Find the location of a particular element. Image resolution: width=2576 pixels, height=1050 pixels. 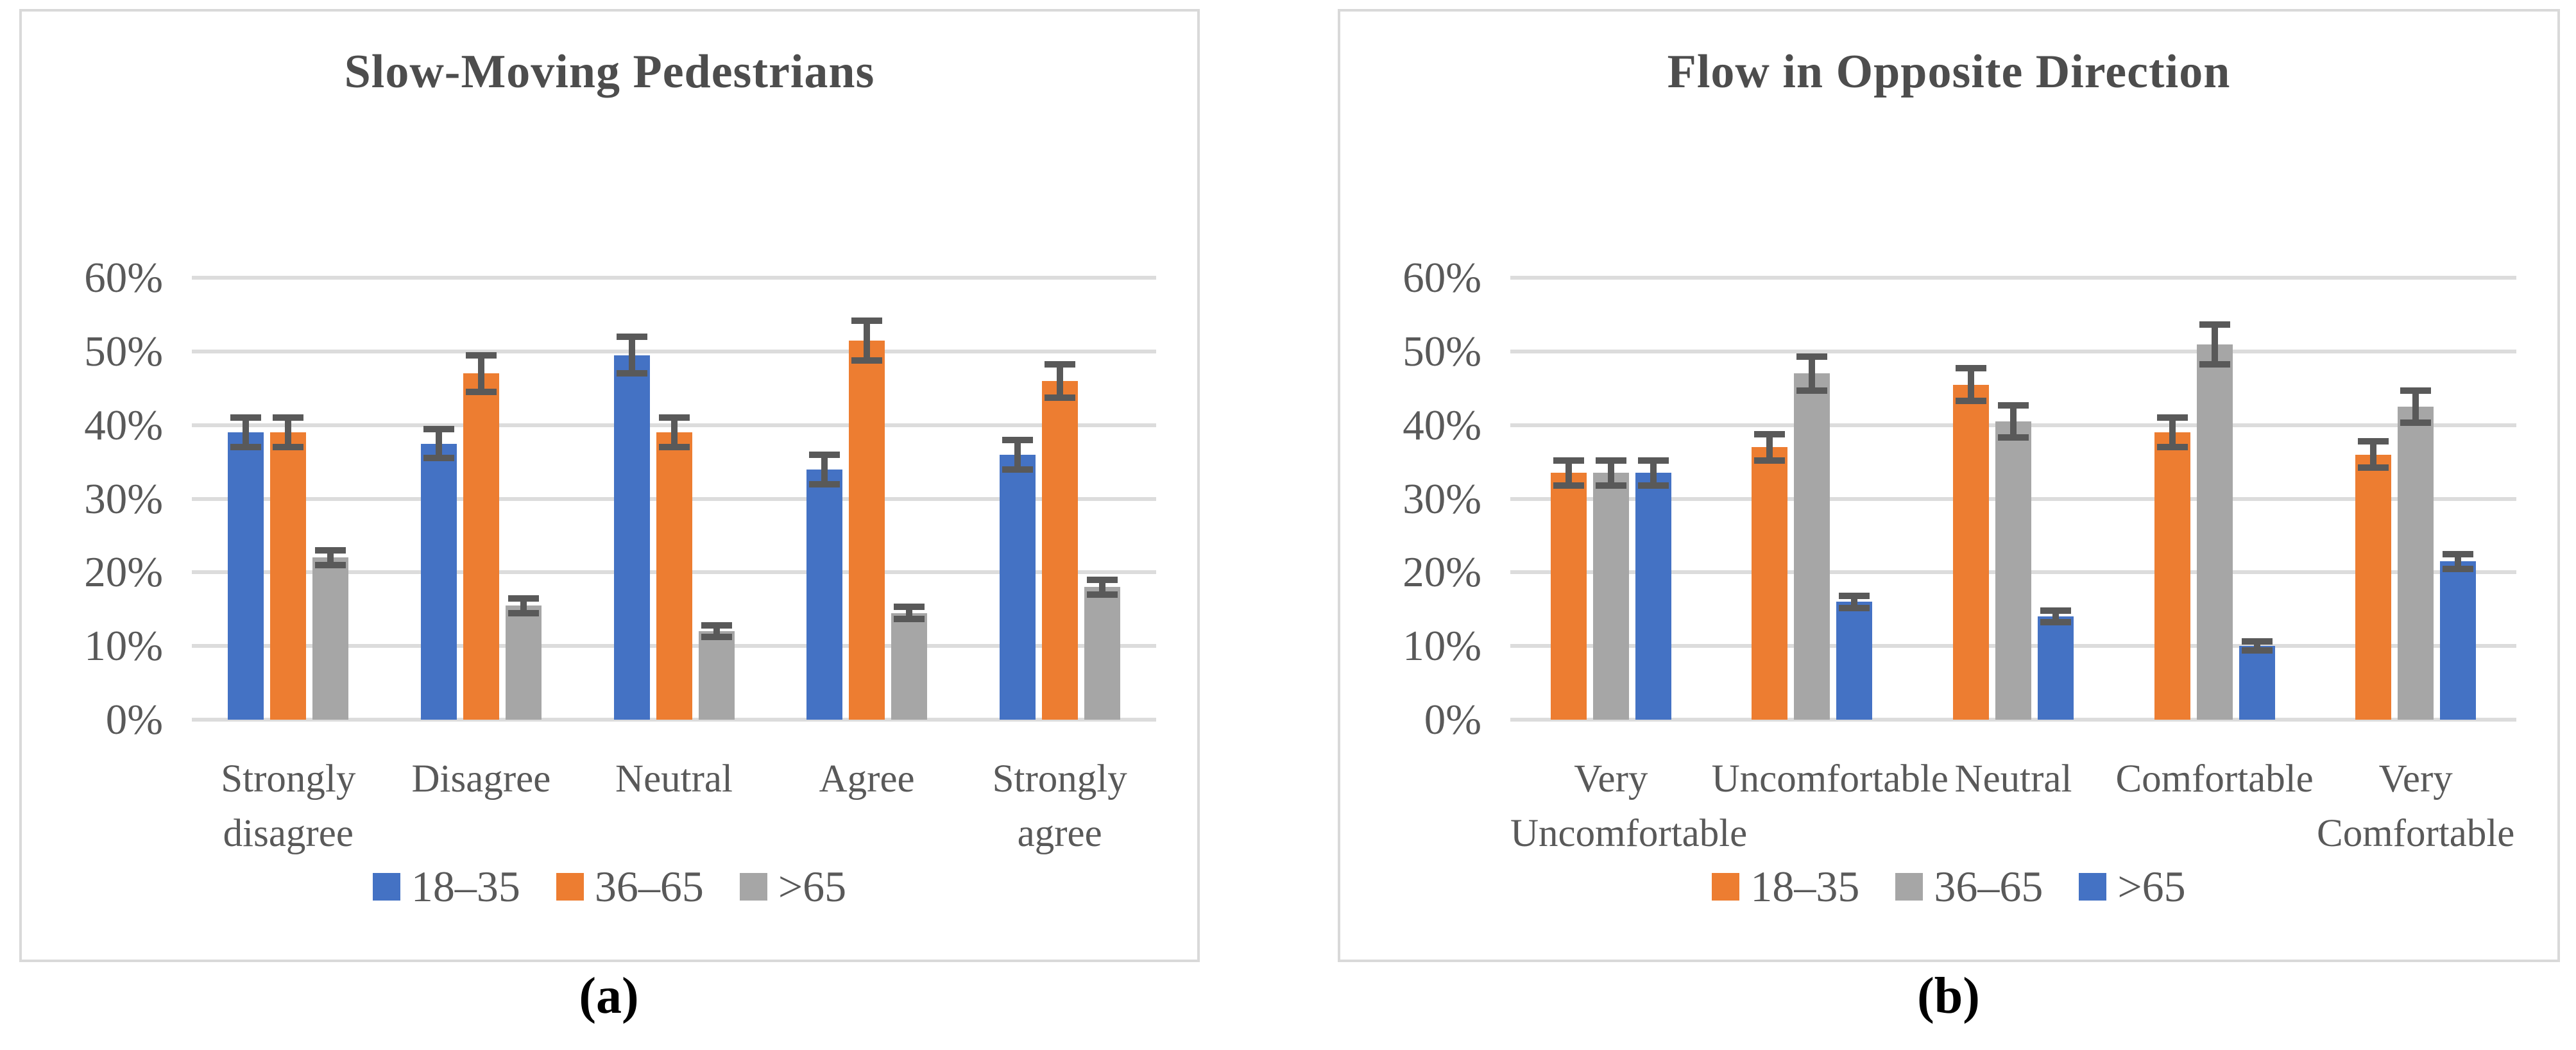

category-label: Disagree is located at coordinates (481, 779).